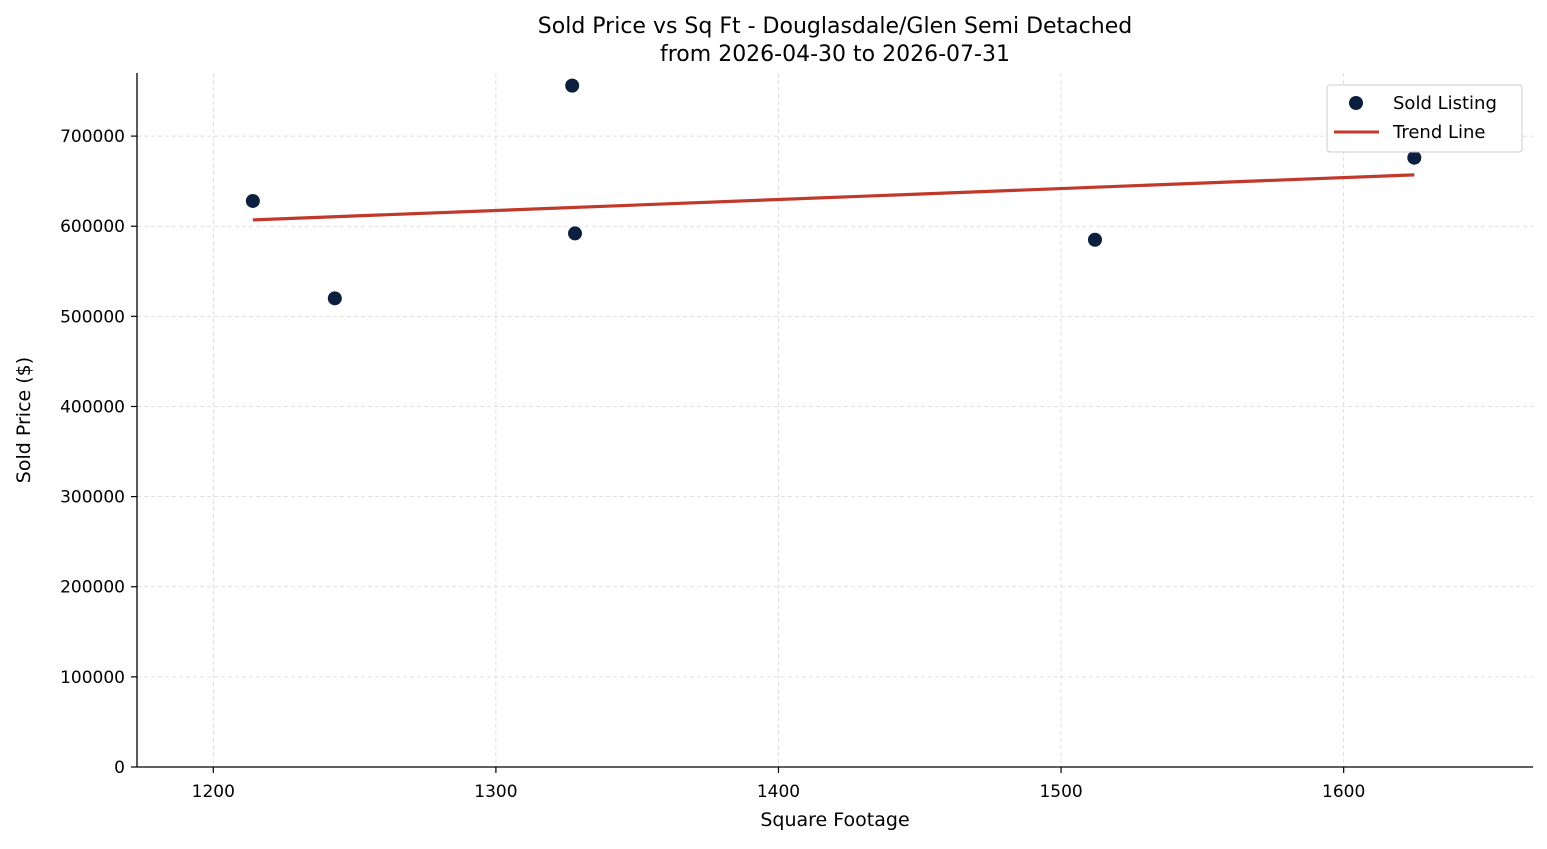  What do you see at coordinates (213, 792) in the screenshot?
I see `x-tick-label: 1200` at bounding box center [213, 792].